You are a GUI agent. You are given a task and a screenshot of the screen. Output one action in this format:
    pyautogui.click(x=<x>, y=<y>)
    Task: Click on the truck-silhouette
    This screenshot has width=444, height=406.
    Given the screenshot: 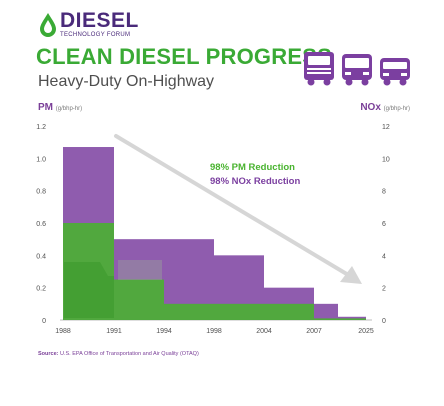 What is the action you would take?
    pyautogui.click(x=89, y=290)
    